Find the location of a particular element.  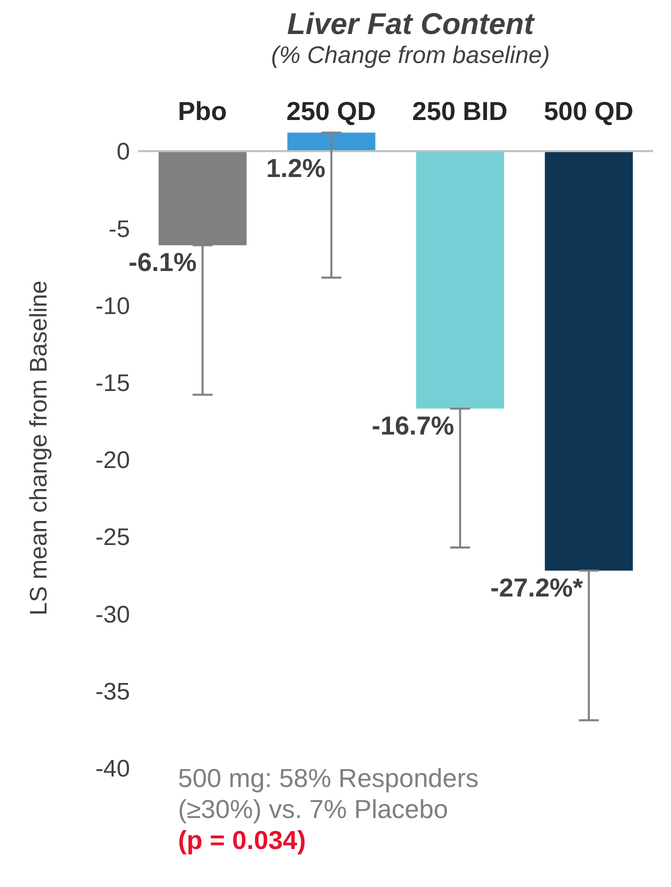

data-label: -27.2%* is located at coordinates (537, 587).